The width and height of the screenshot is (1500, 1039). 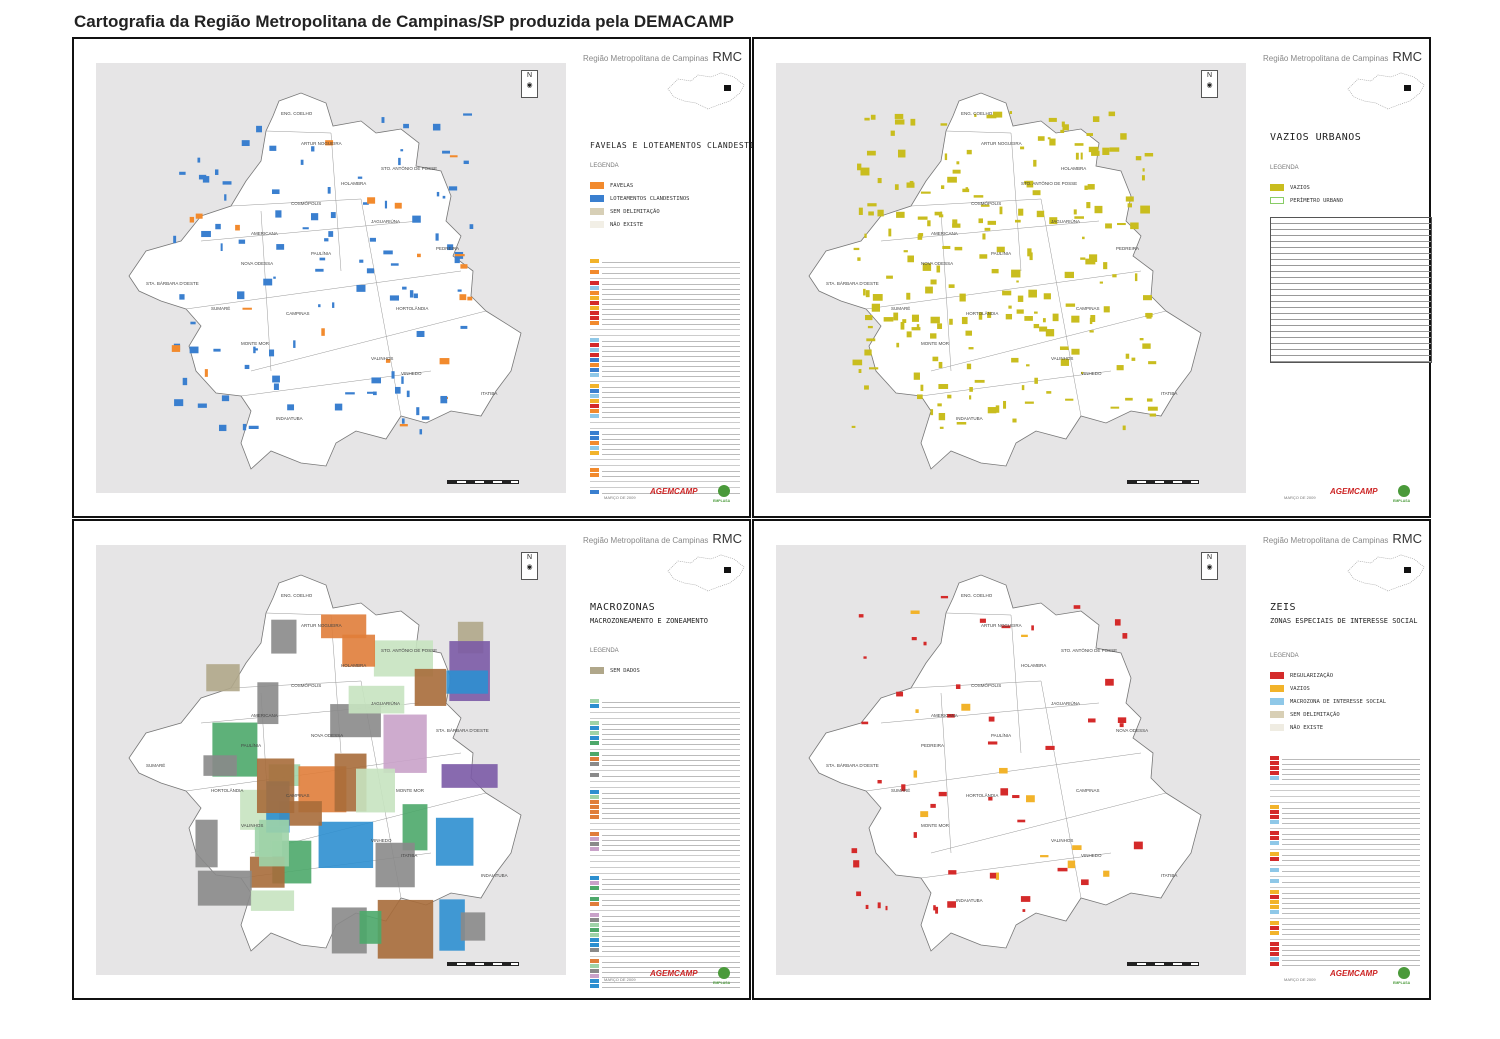 I want to click on town-label: ENG. COELHO, so click(x=297, y=113).